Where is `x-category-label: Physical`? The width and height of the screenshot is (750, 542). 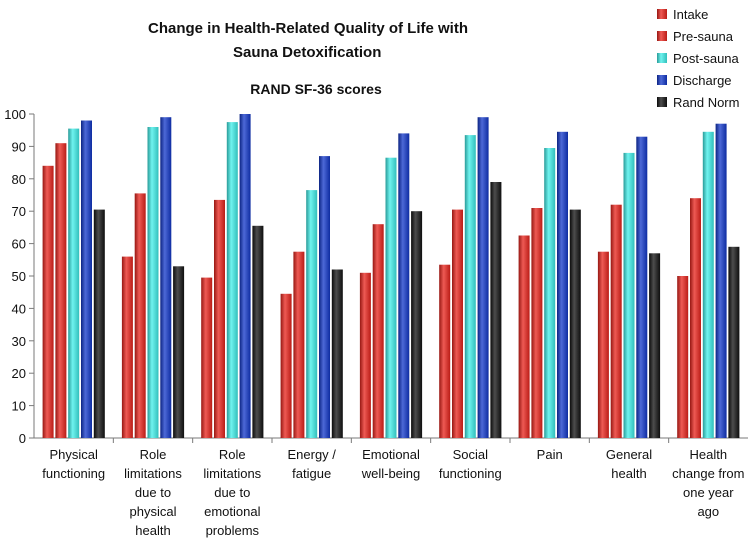 x-category-label: Physical is located at coordinates (73, 454).